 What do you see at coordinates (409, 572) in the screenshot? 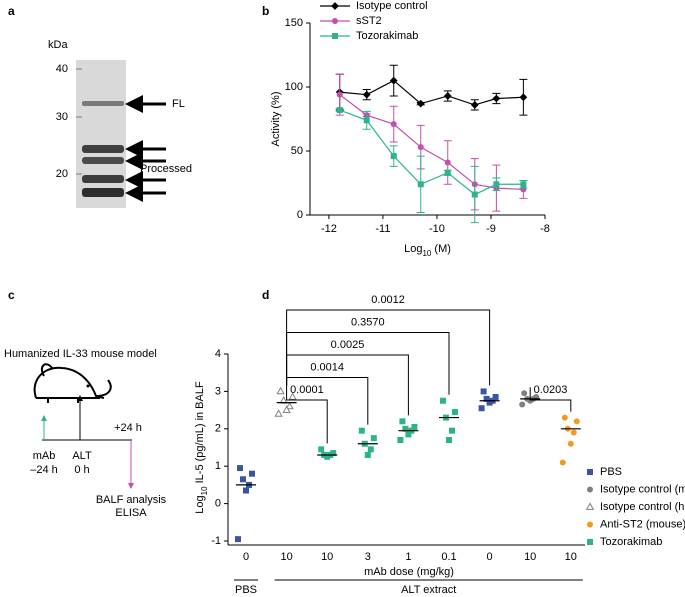
I see `x-axis-label: mAb dose (mg/kg)` at bounding box center [409, 572].